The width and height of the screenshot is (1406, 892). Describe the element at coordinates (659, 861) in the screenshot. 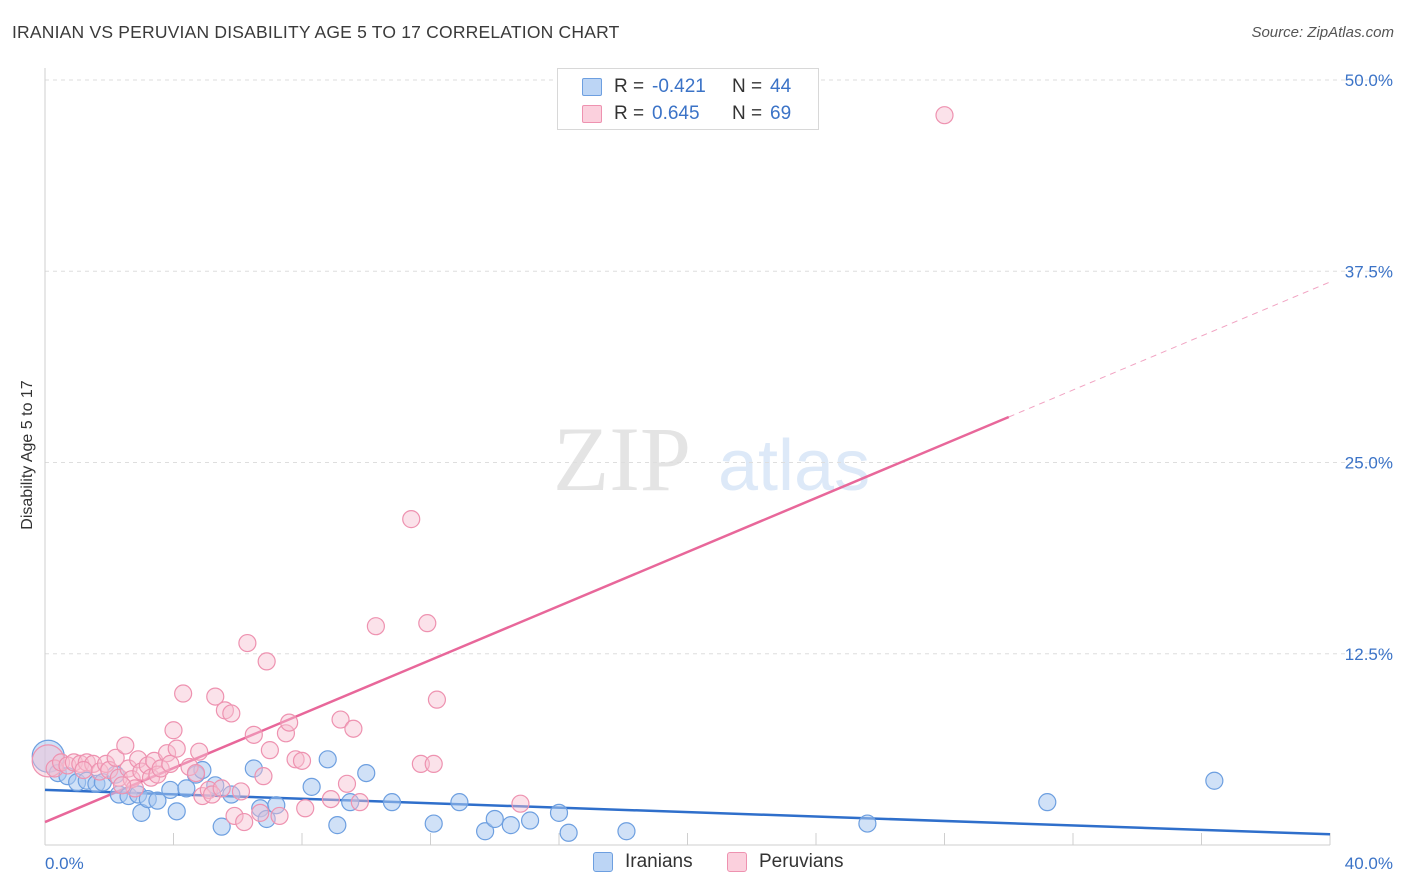

I see `series-legend-label: Iranians` at that location.